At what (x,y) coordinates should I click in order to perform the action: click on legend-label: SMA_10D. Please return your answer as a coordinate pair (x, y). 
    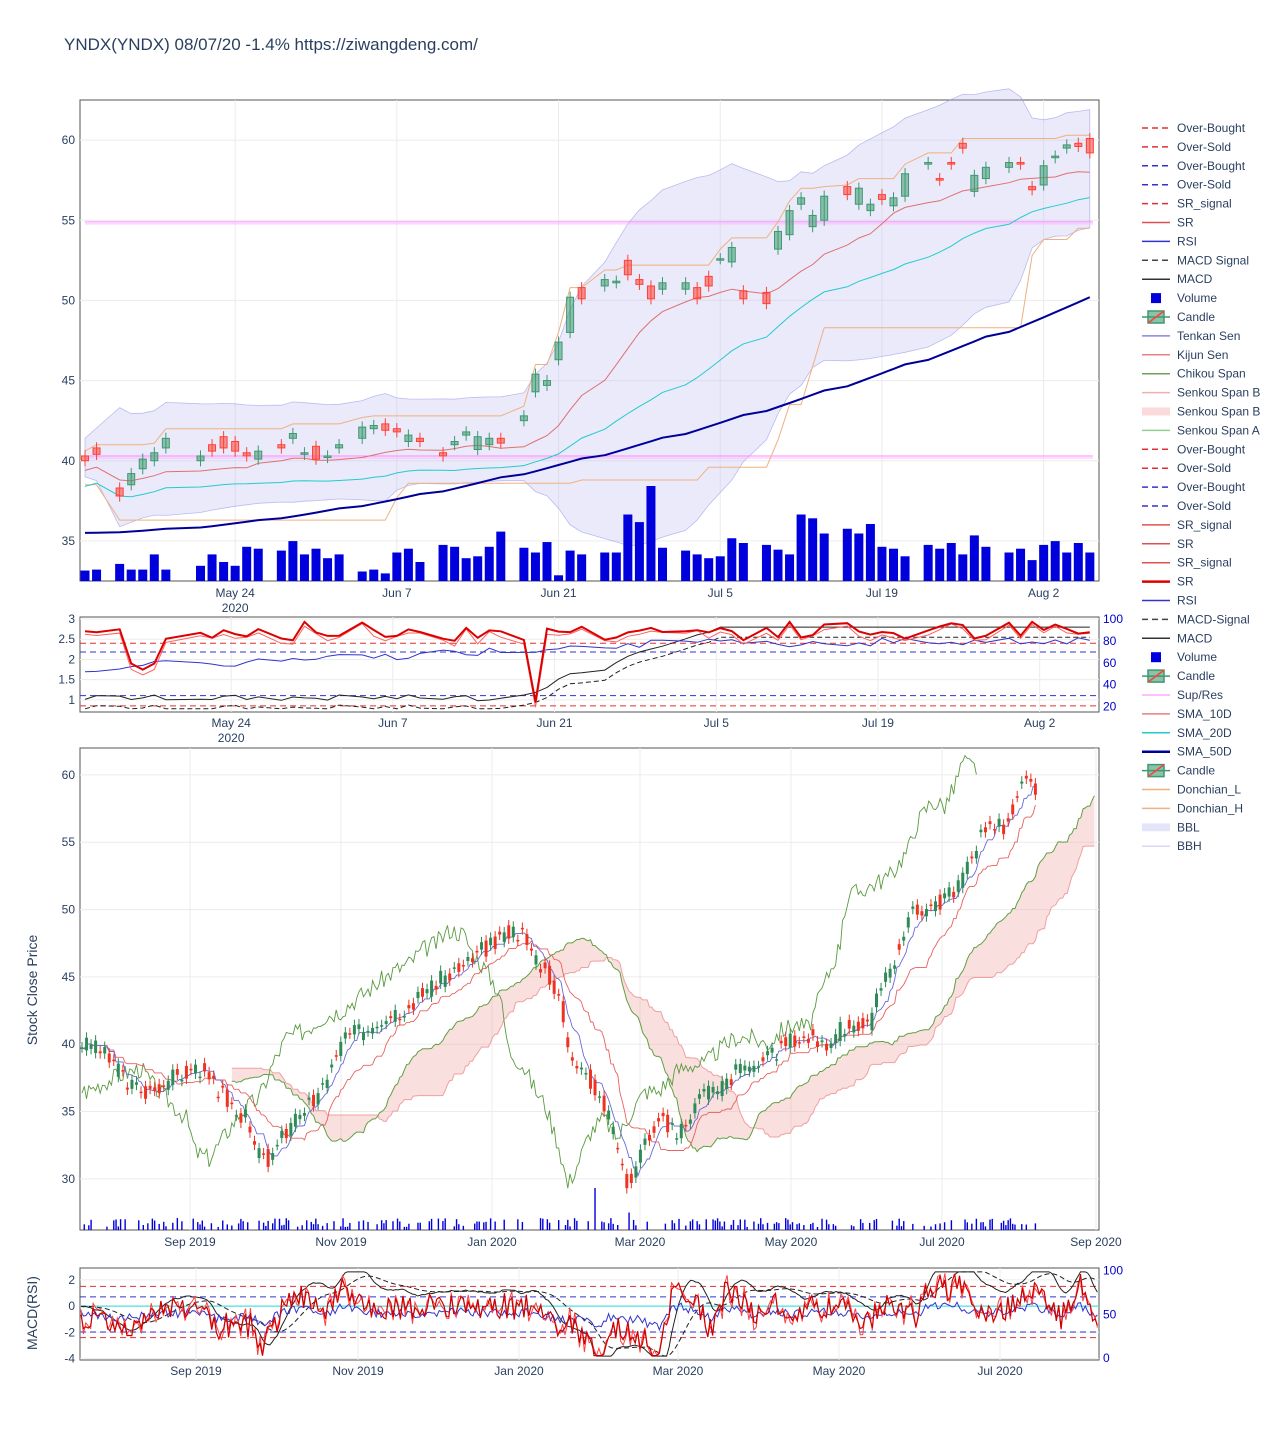
    Looking at the image, I should click on (1204, 714).